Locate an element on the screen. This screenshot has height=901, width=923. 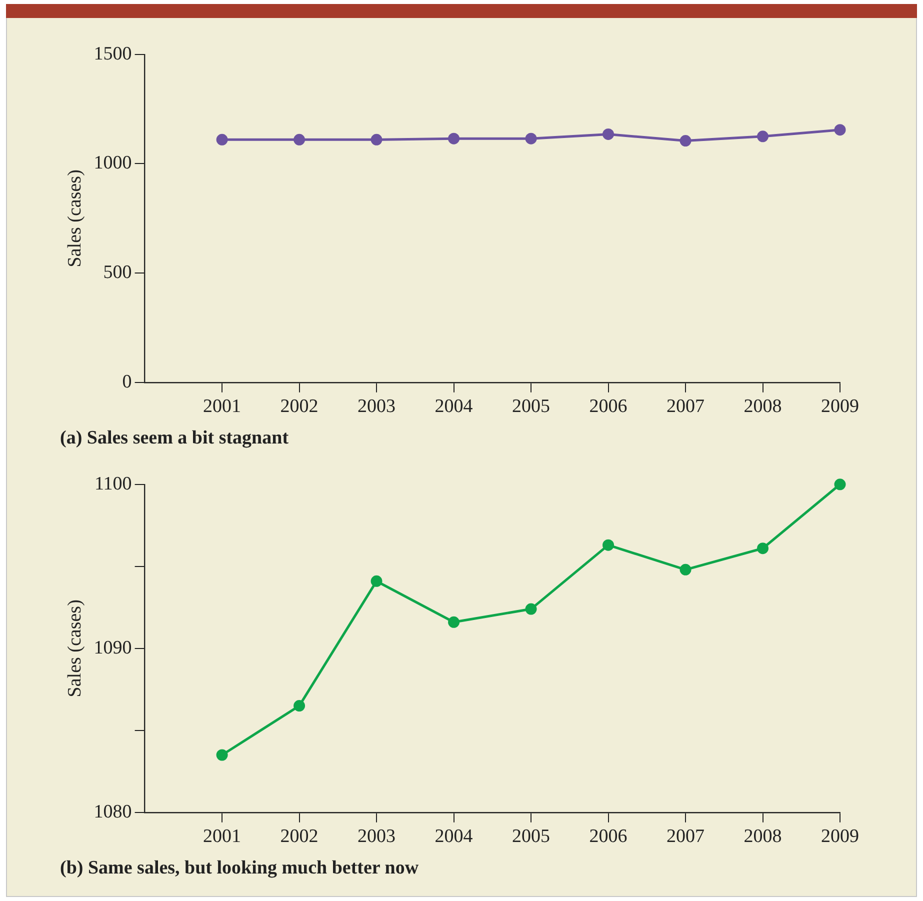
y-tick-label: 0 is located at coordinates (127, 381).